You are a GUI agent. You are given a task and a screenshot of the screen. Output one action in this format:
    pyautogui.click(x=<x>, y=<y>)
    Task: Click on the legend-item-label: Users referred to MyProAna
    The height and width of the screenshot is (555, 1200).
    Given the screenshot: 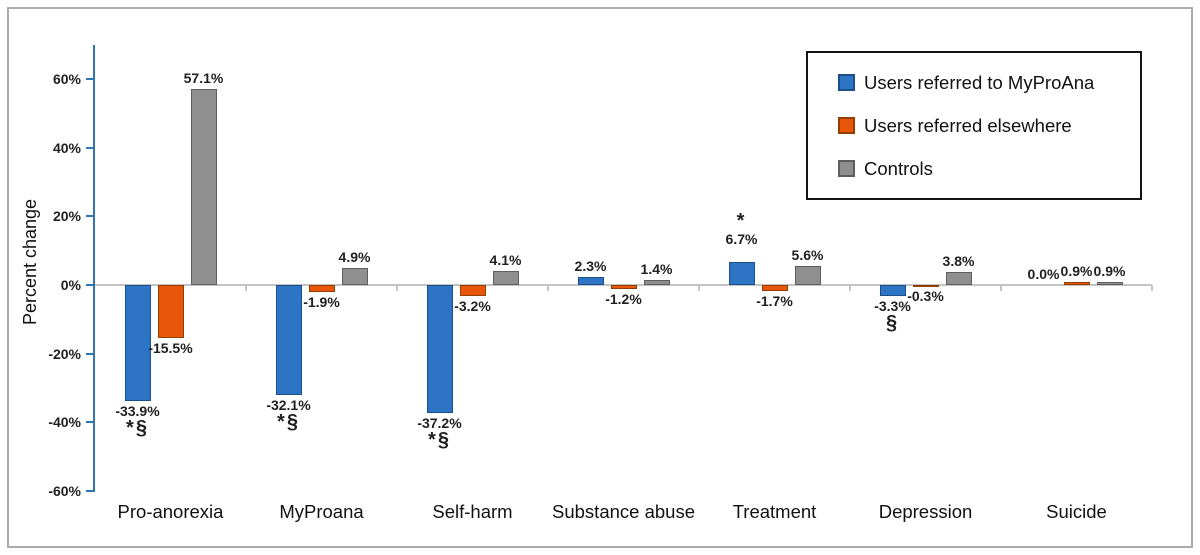 What is the action you would take?
    pyautogui.click(x=979, y=82)
    